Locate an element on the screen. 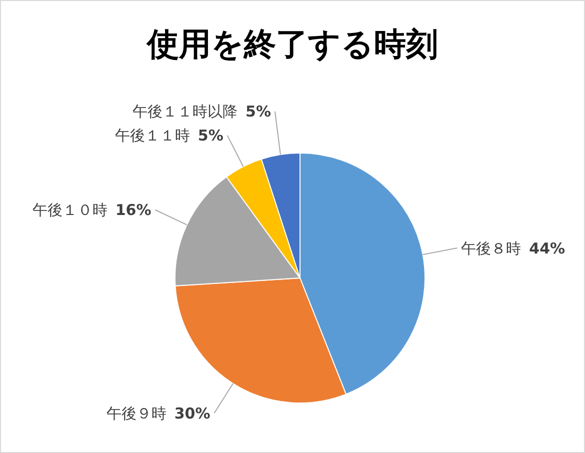 The height and width of the screenshot is (453, 585). slice-label: 午後１１時 is located at coordinates (152, 135).